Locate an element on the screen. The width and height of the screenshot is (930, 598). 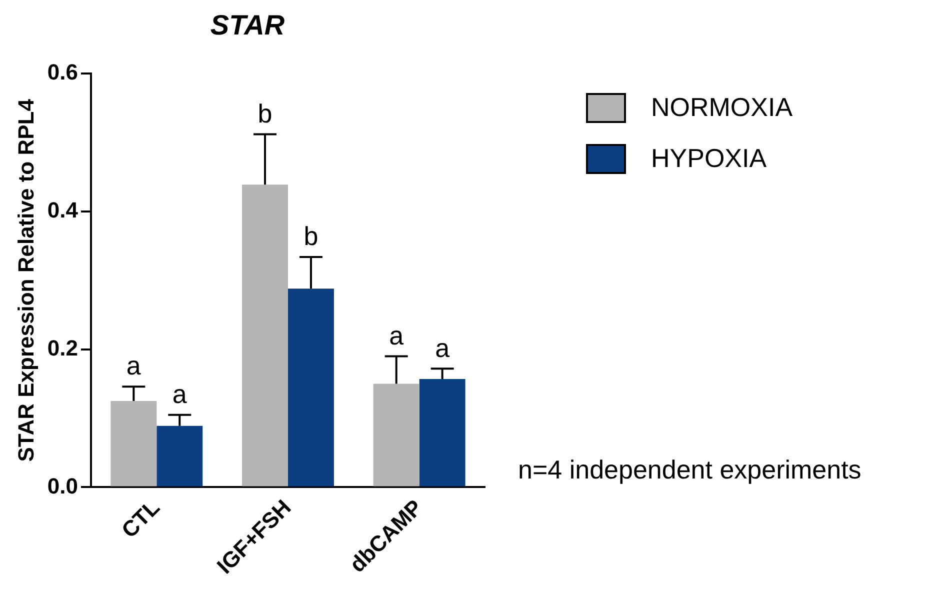
x-tick-label: CTL is located at coordinates (140, 518).